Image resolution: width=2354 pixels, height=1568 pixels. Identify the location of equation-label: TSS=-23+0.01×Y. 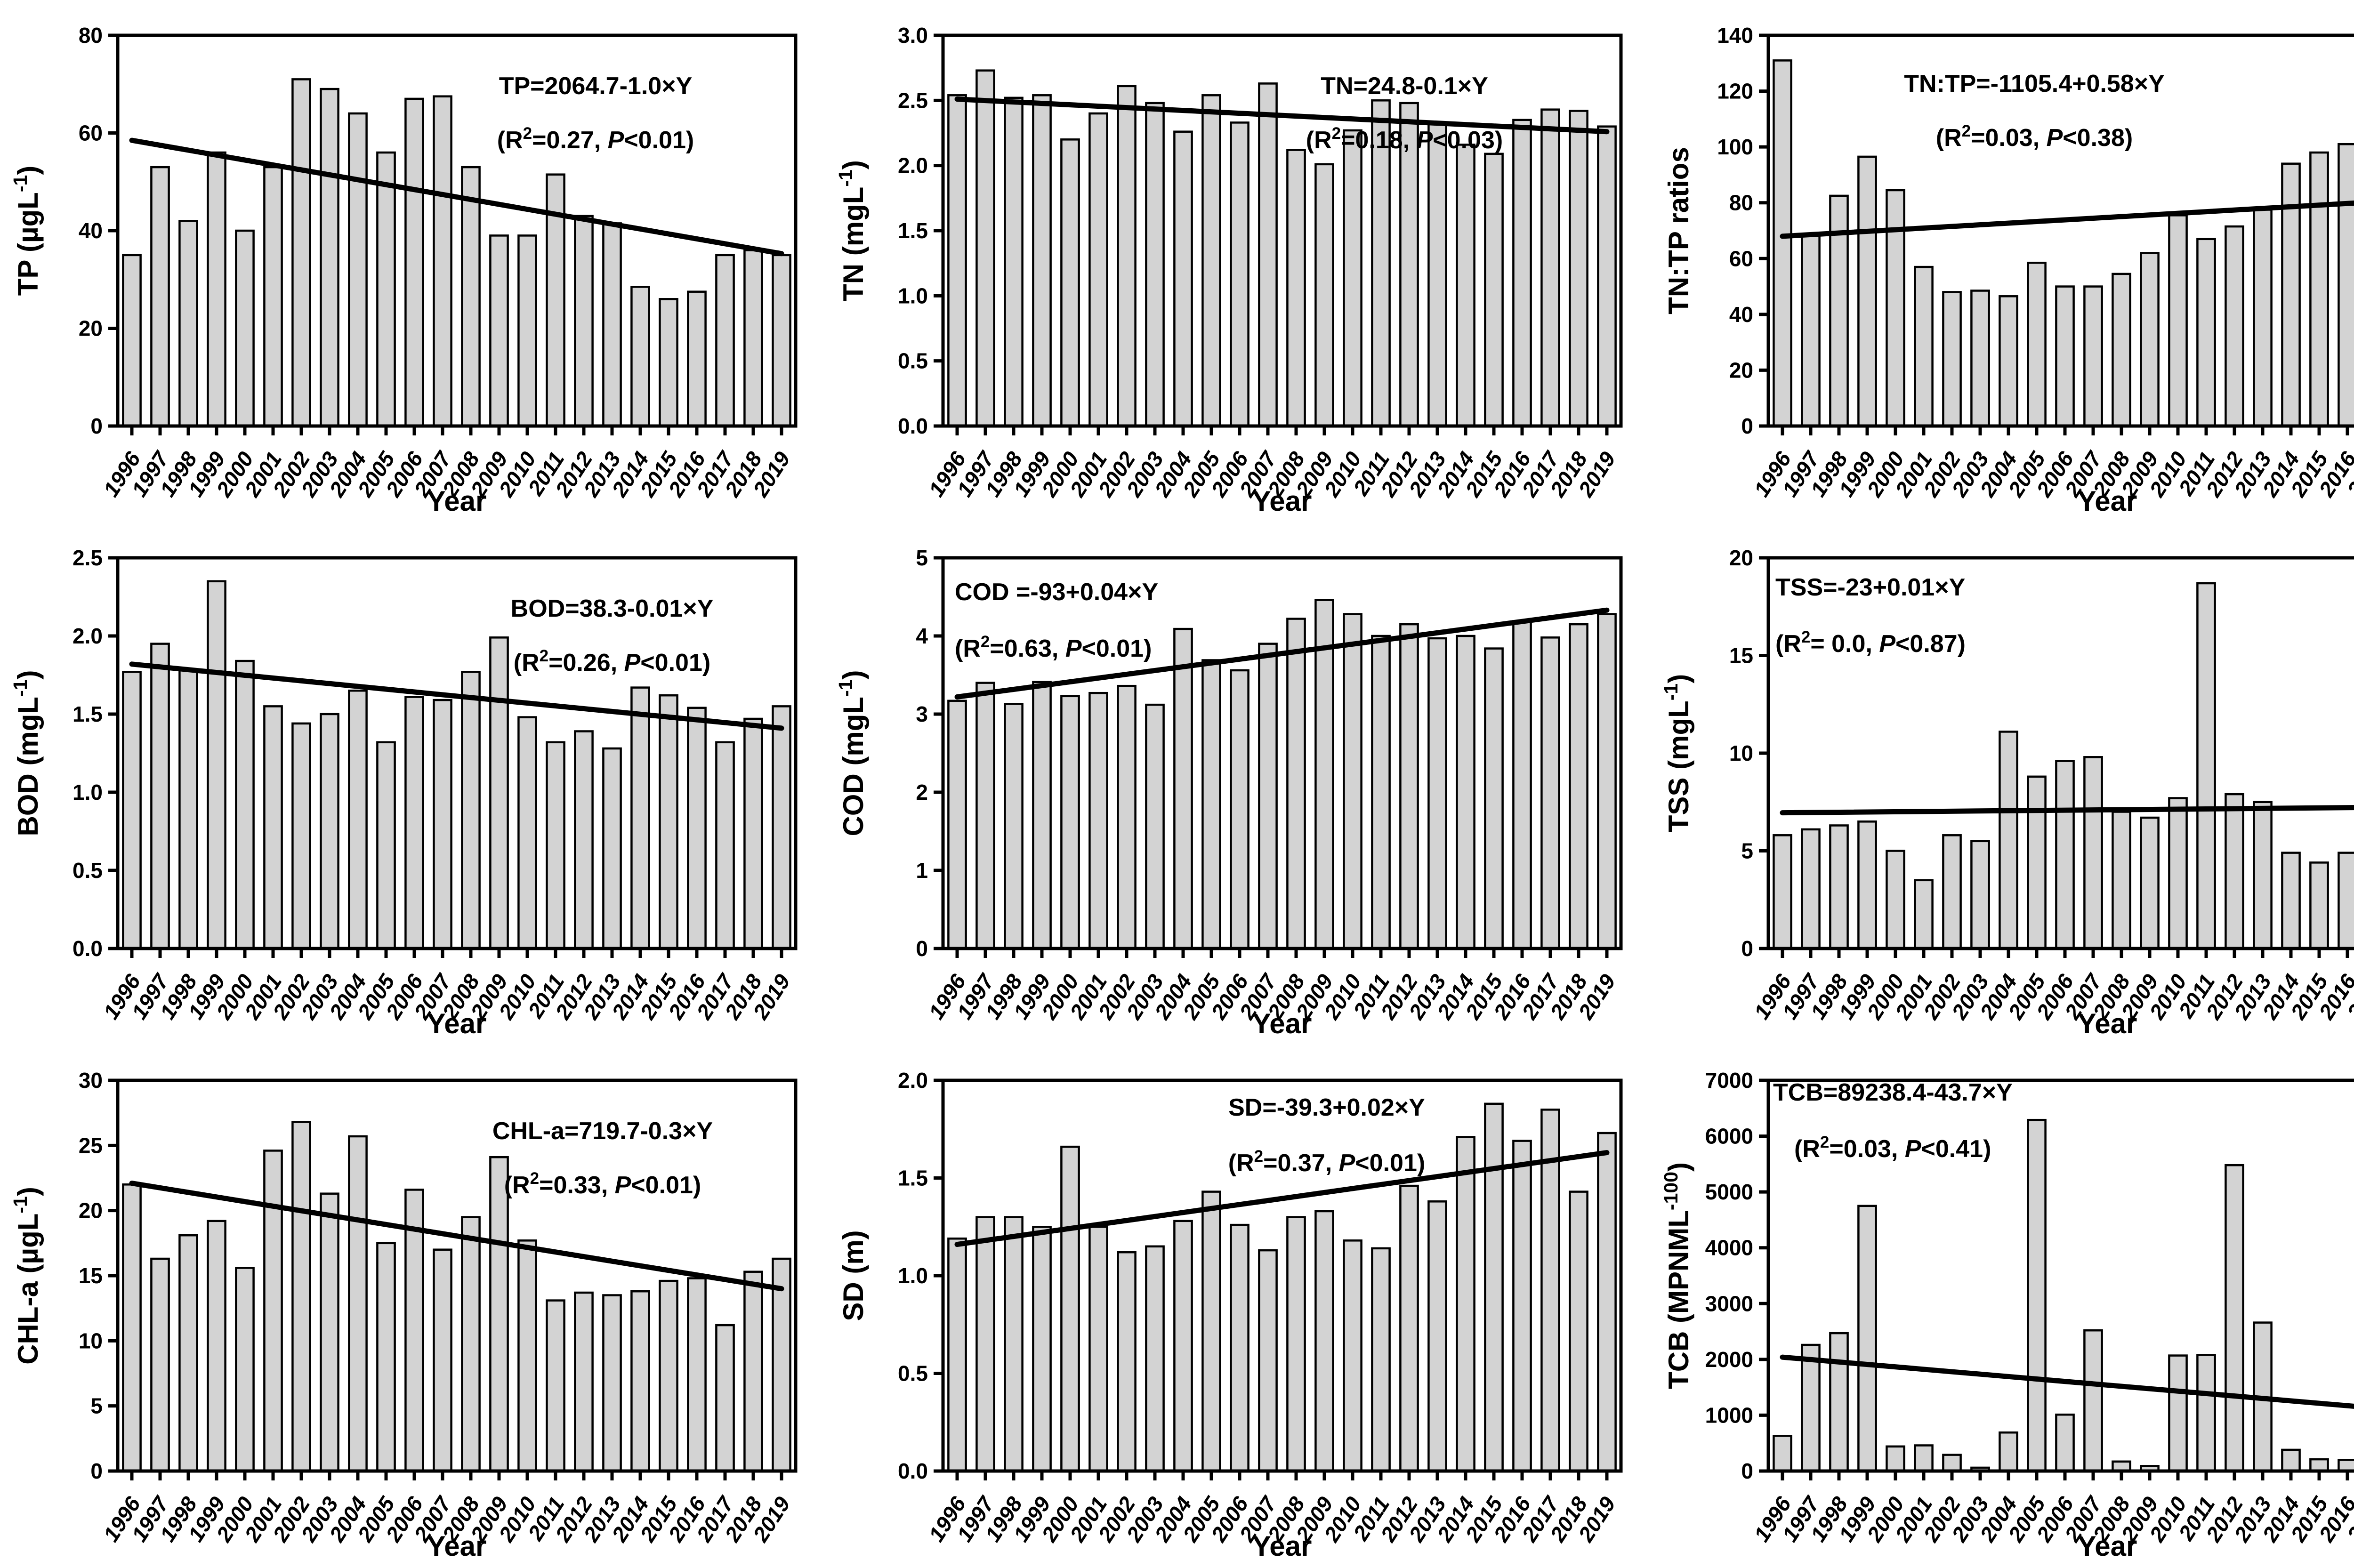
(1870, 587).